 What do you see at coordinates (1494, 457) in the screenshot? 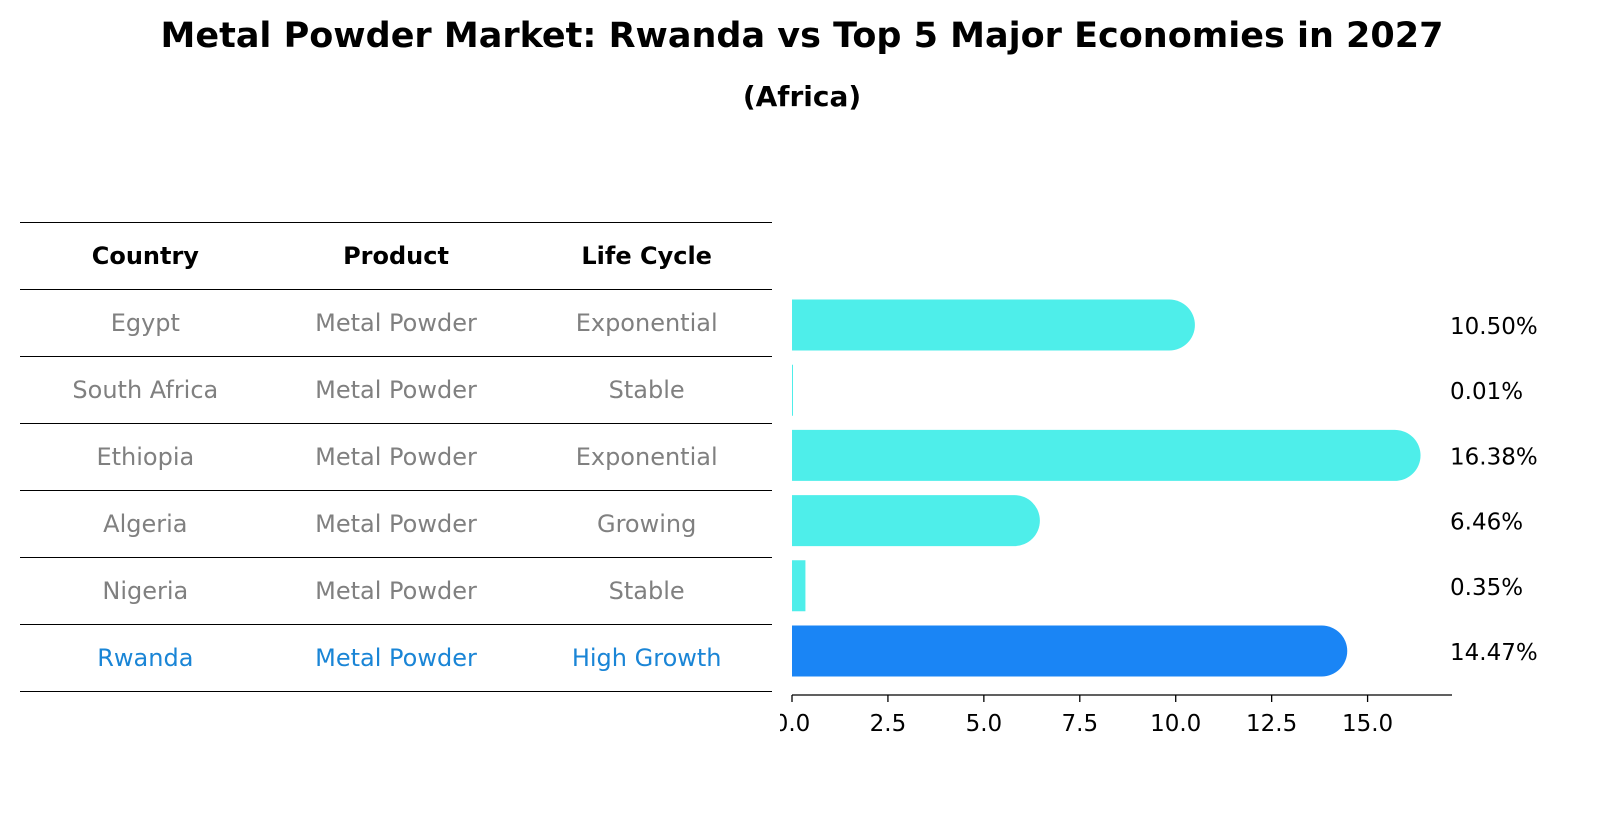
I see `bar-value-label: 16.38%` at bounding box center [1494, 457].